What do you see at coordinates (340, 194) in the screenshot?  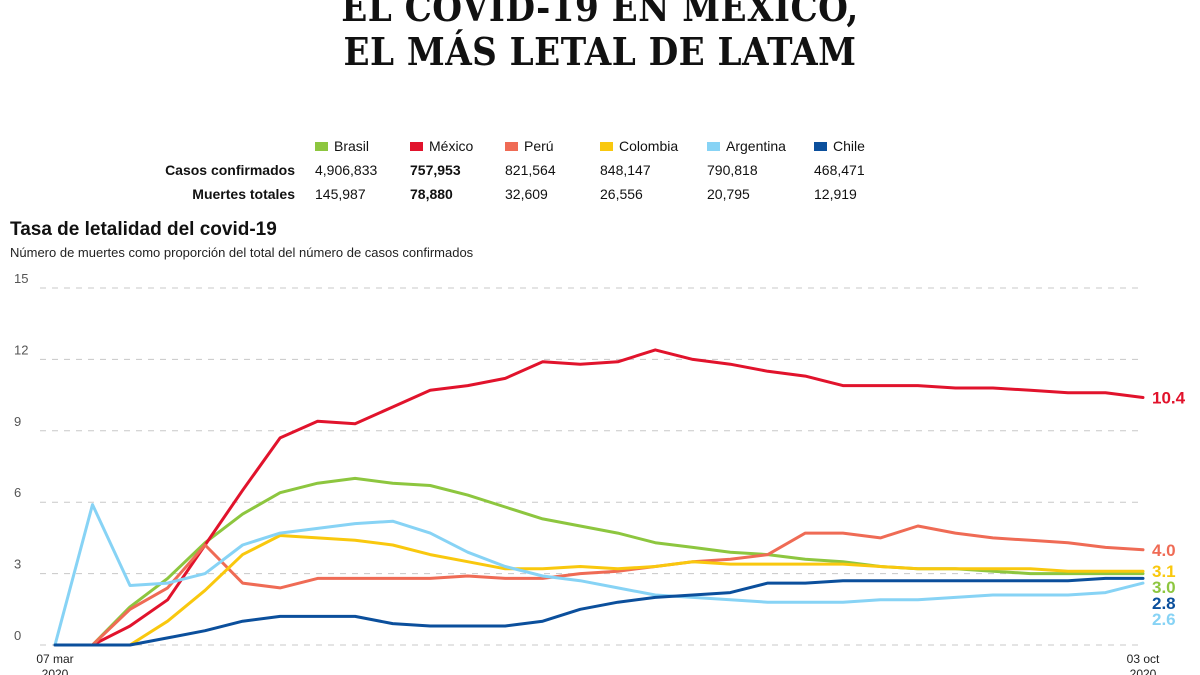 I see `deaths-brasil: 145,987` at bounding box center [340, 194].